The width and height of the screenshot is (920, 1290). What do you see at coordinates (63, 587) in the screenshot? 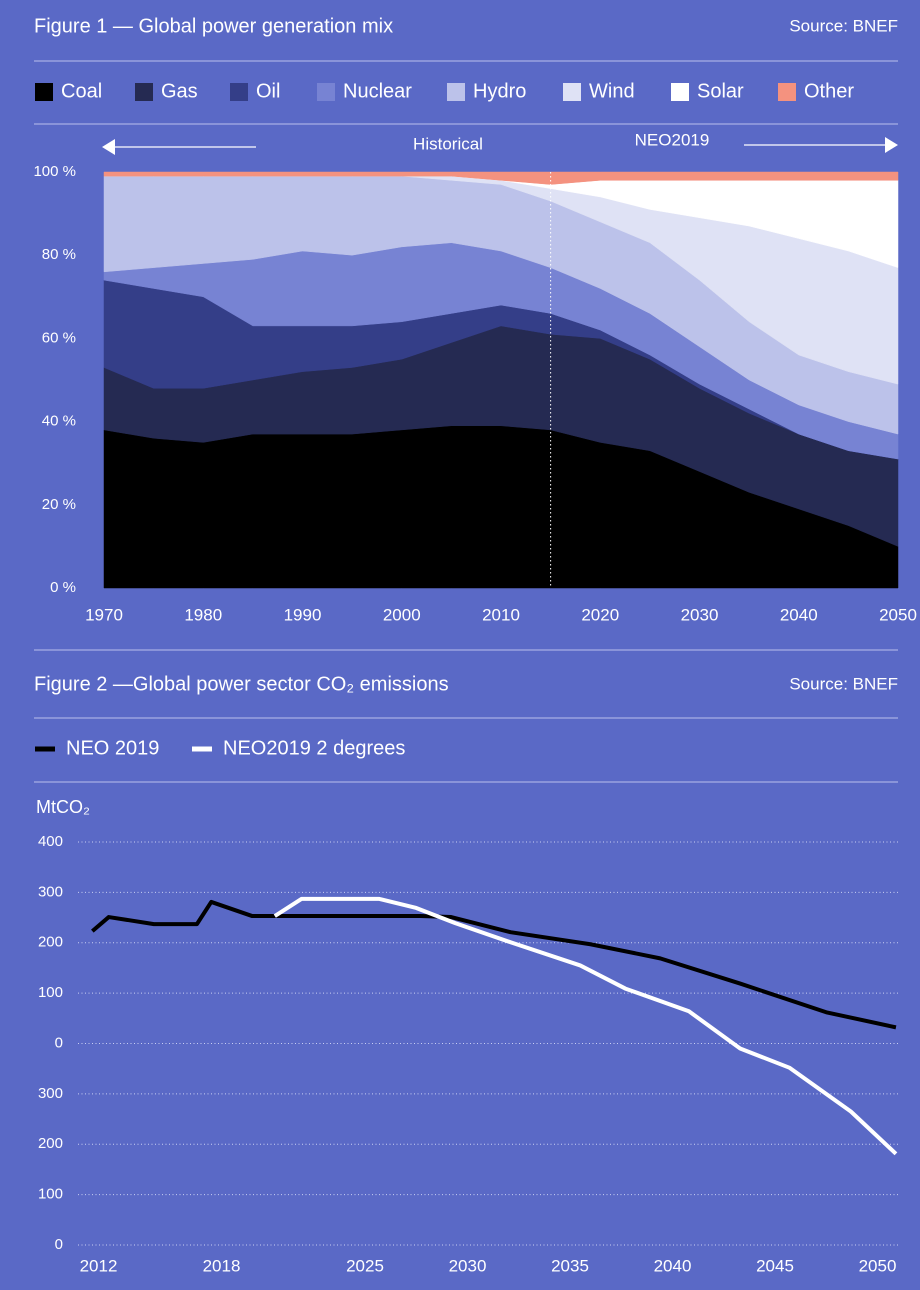
I see `y-tick-label: 0 %` at bounding box center [63, 587].